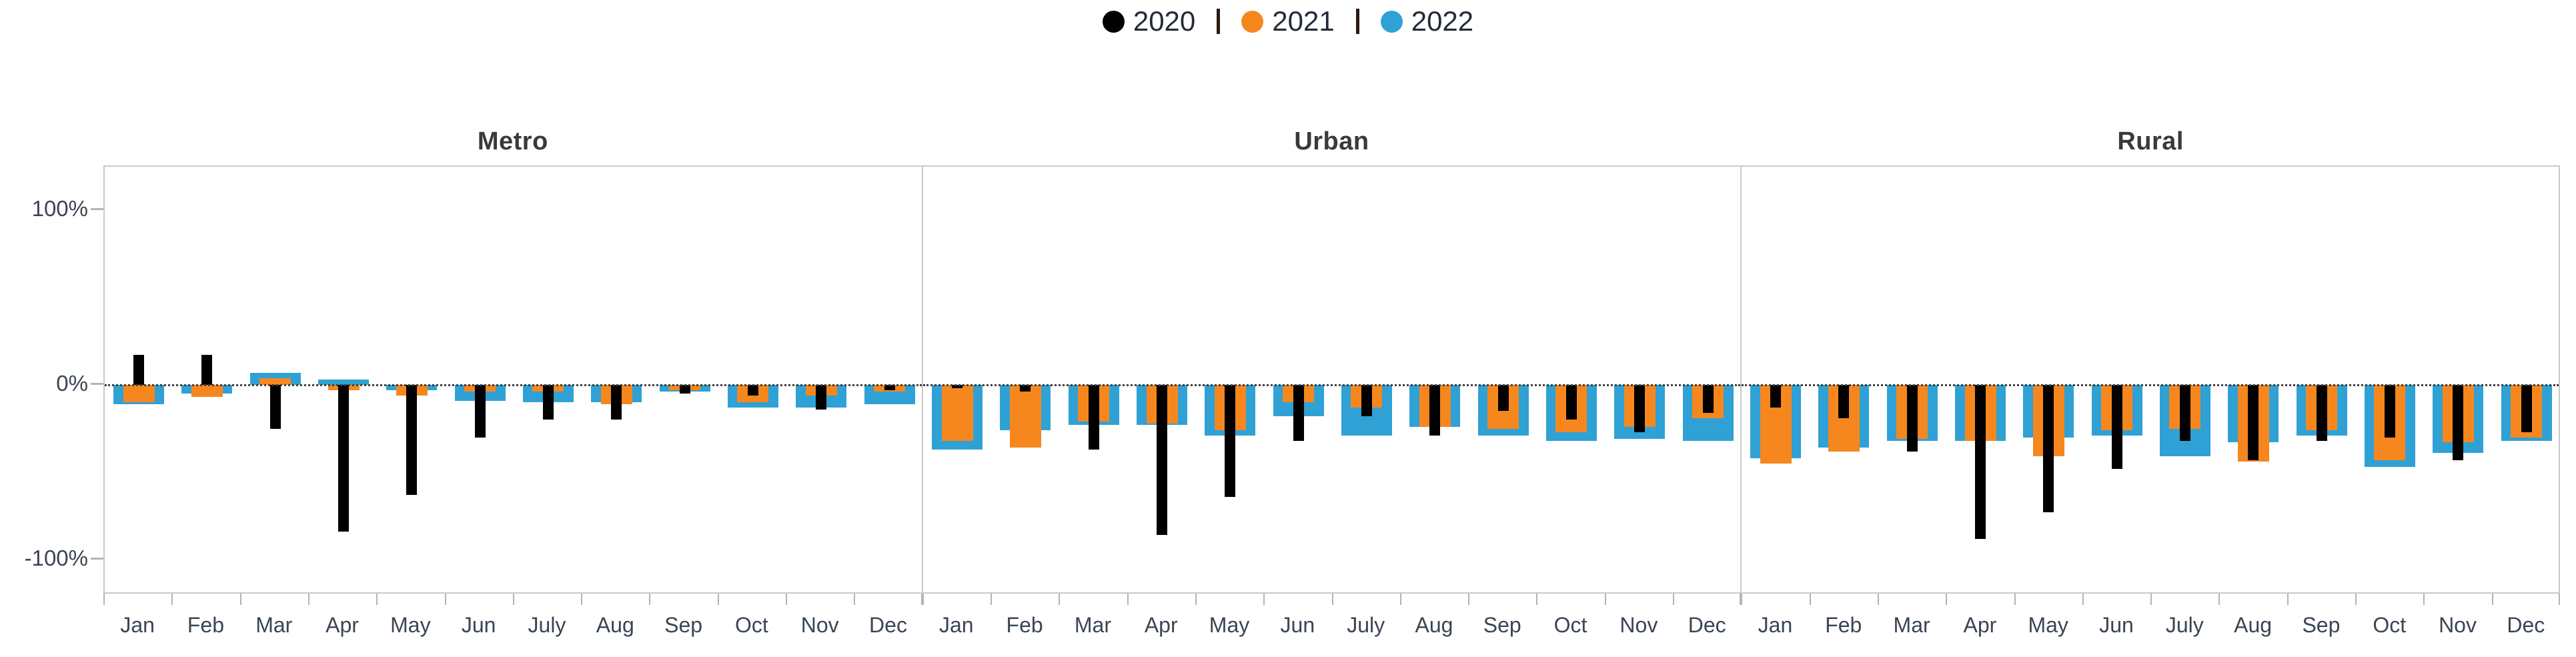 The image size is (2576, 657). What do you see at coordinates (1303, 21) in the screenshot?
I see `legend-label-2021: 2021` at bounding box center [1303, 21].